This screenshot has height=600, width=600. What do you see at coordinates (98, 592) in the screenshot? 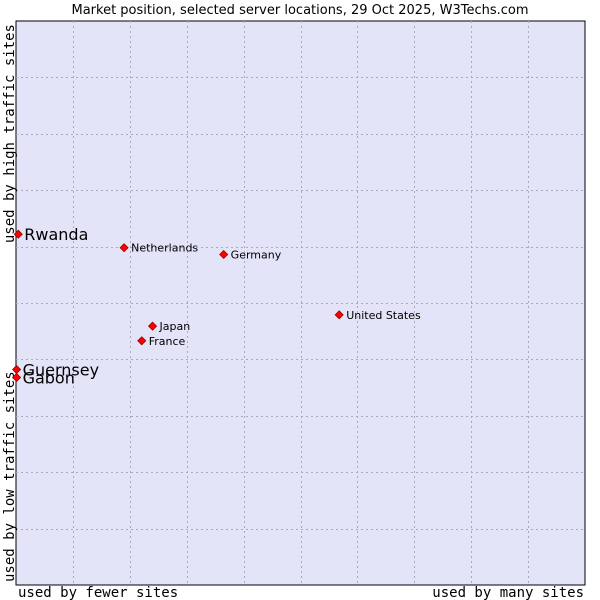
I see `x-axis-label-low: used by fewer sites` at bounding box center [98, 592].